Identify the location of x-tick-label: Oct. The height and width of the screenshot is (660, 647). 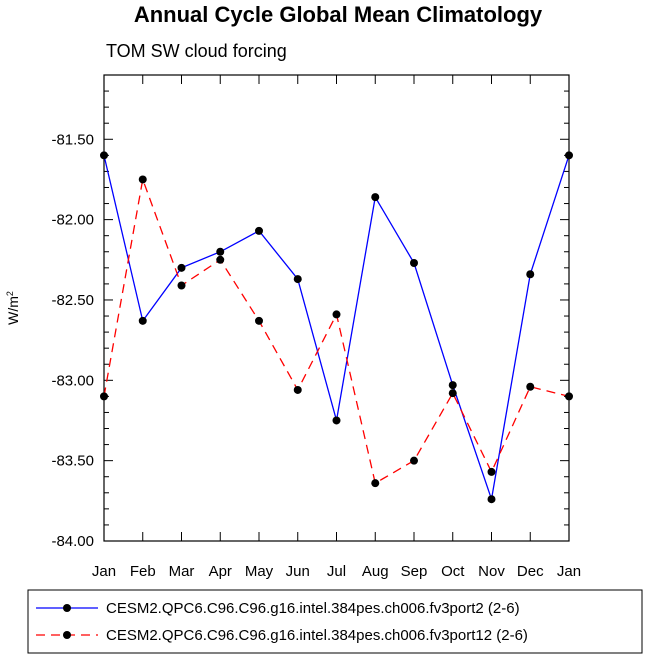
(453, 571).